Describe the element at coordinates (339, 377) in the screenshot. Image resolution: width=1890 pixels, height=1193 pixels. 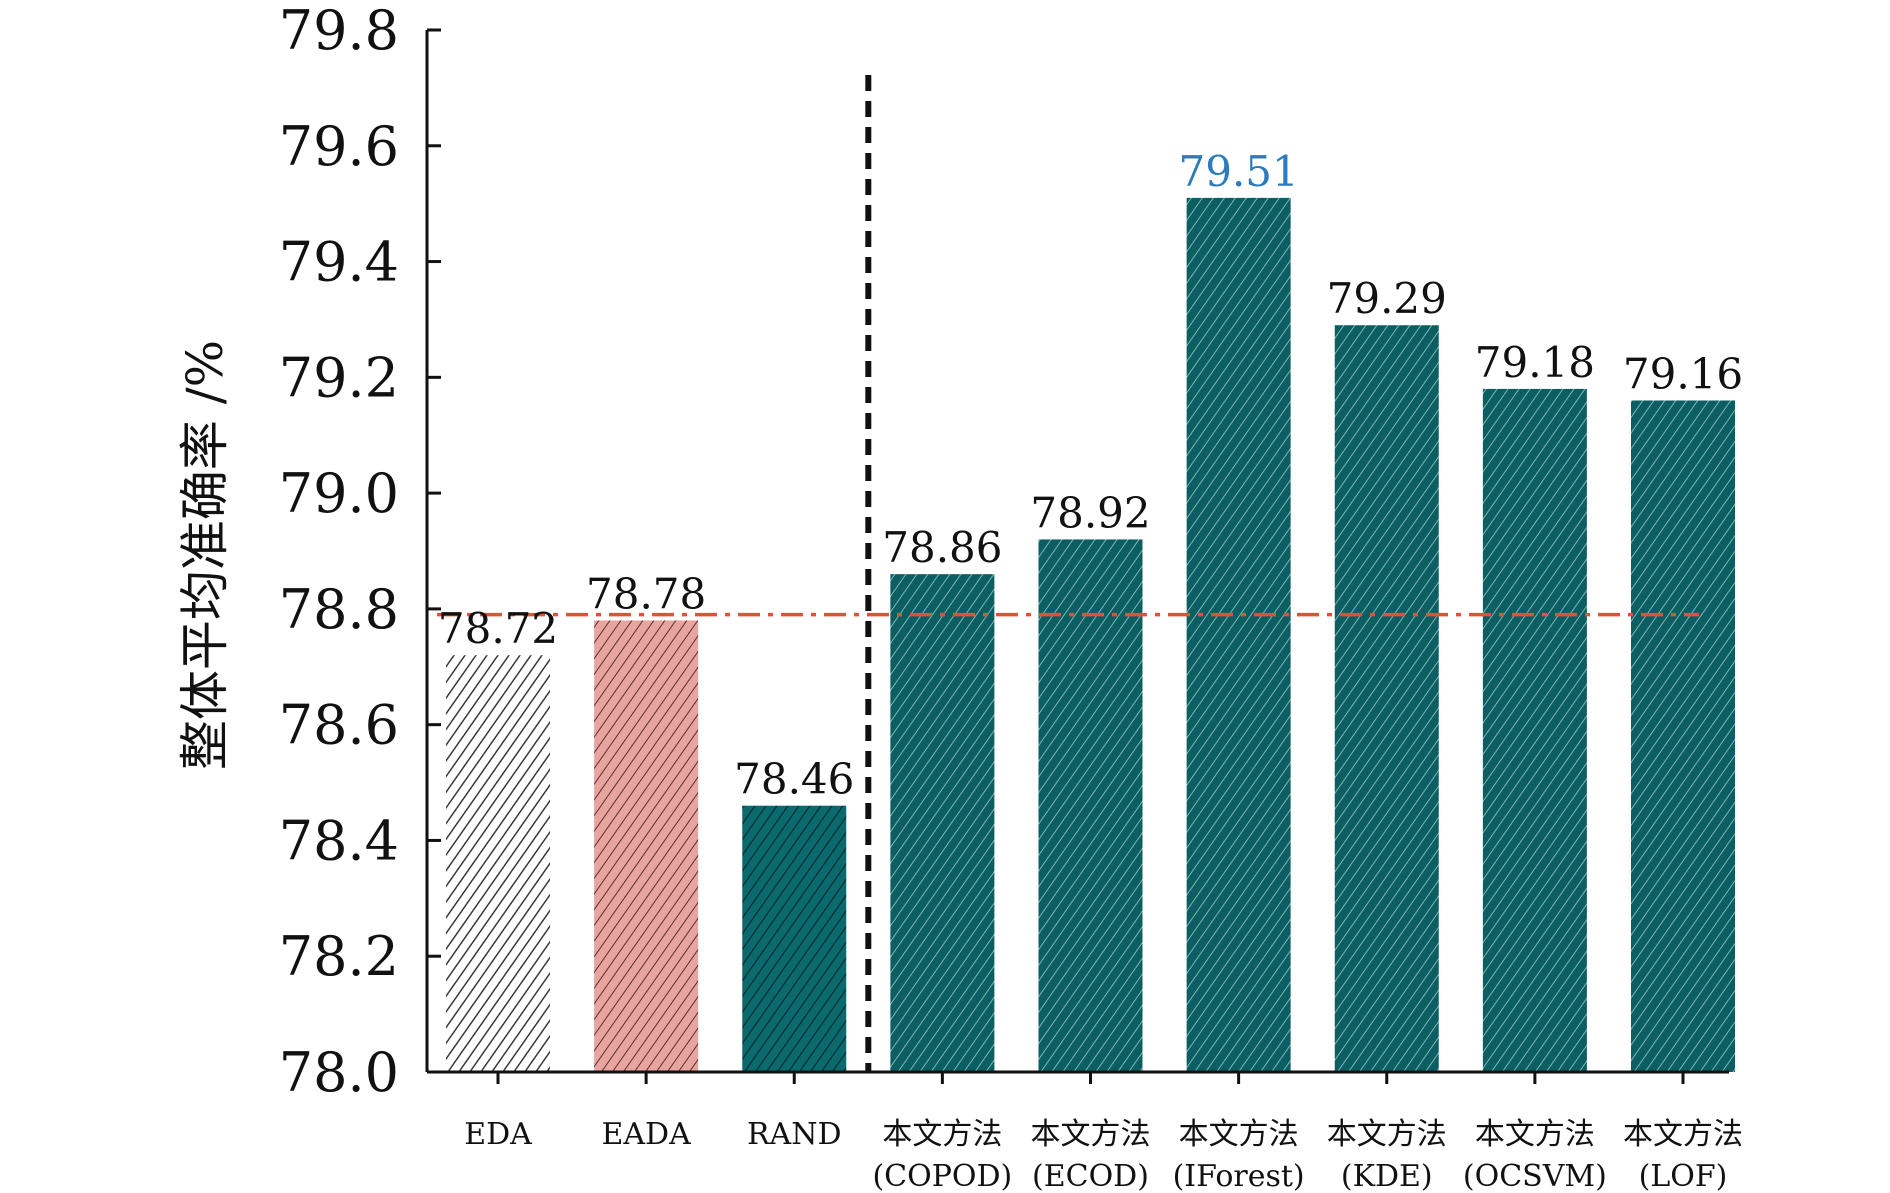
I see `y-tick-label: 79.2` at that location.